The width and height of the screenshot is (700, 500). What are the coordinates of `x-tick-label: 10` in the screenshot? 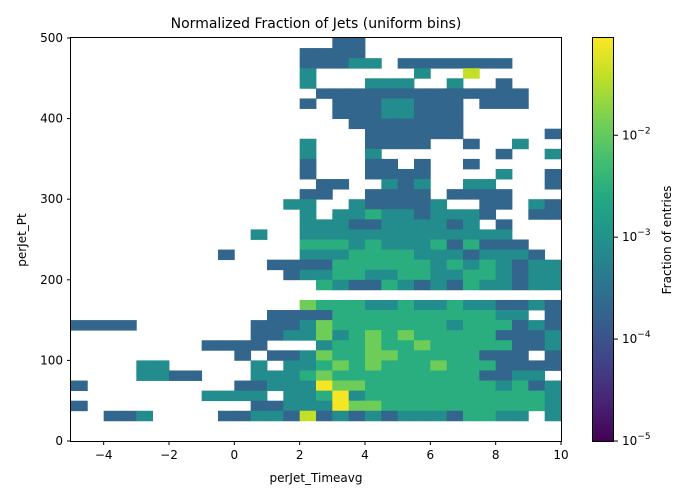 It's located at (560, 455).